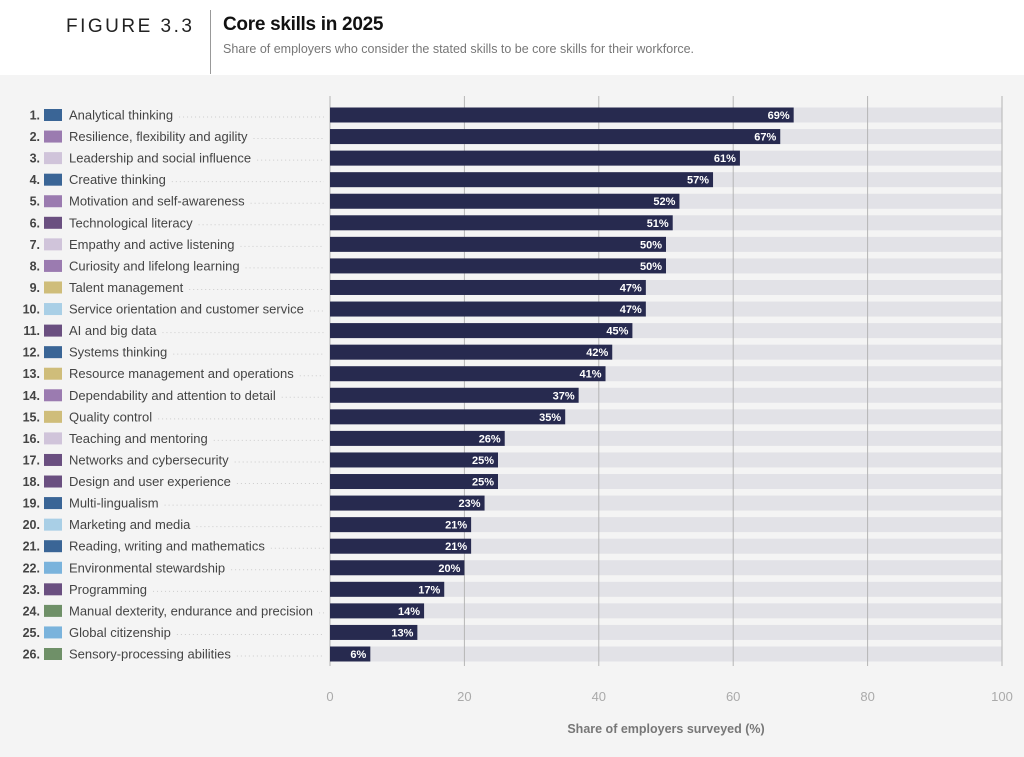 The height and width of the screenshot is (757, 1024). Describe the element at coordinates (31, 568) in the screenshot. I see `rank-number: 22.` at that location.